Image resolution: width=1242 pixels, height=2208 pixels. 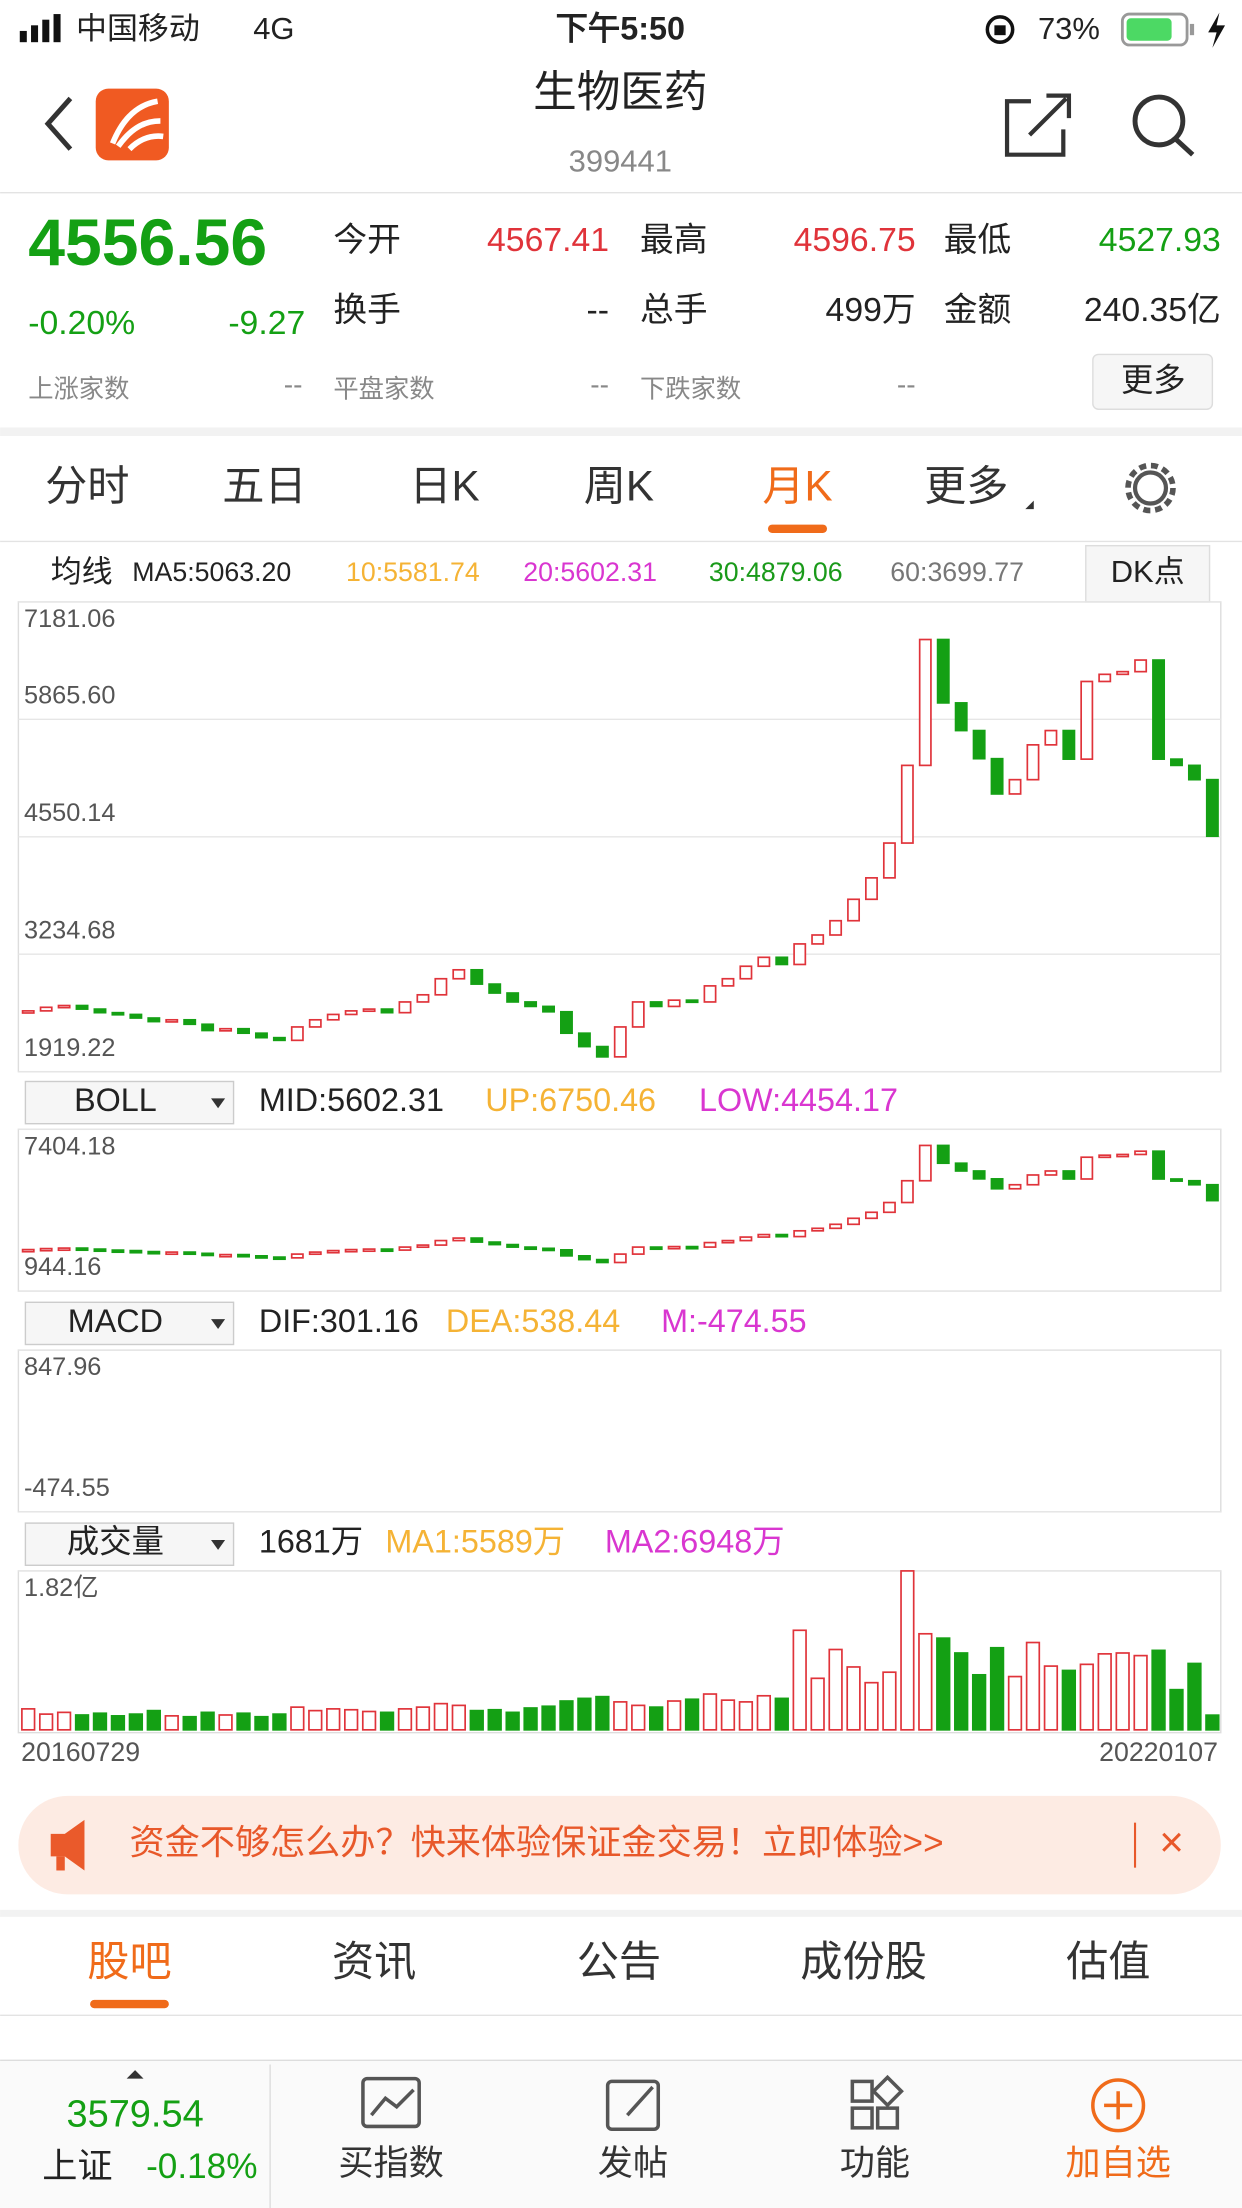 I want to click on search-button, so click(x=1163, y=125).